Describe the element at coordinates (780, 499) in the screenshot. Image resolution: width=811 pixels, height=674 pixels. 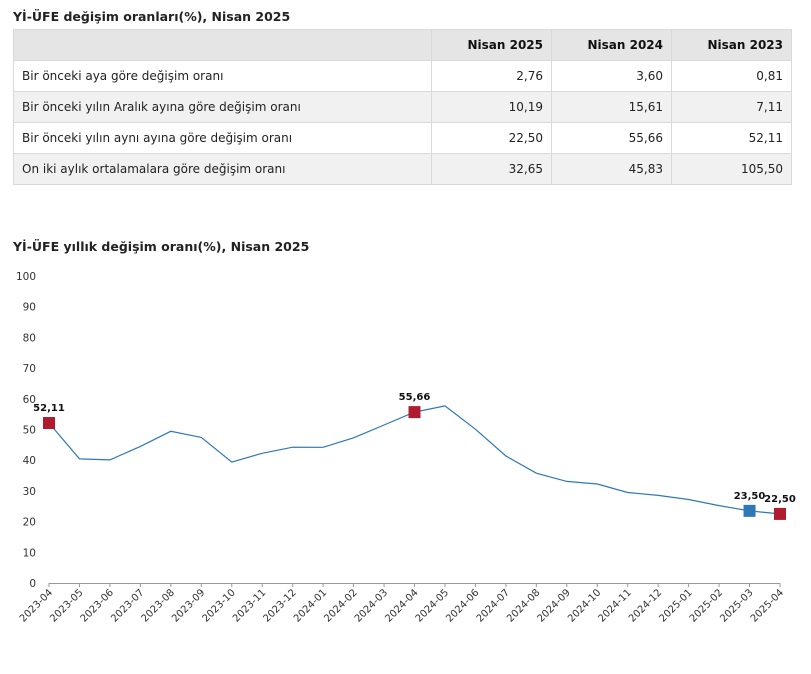
I see `data-label: 22,50` at that location.